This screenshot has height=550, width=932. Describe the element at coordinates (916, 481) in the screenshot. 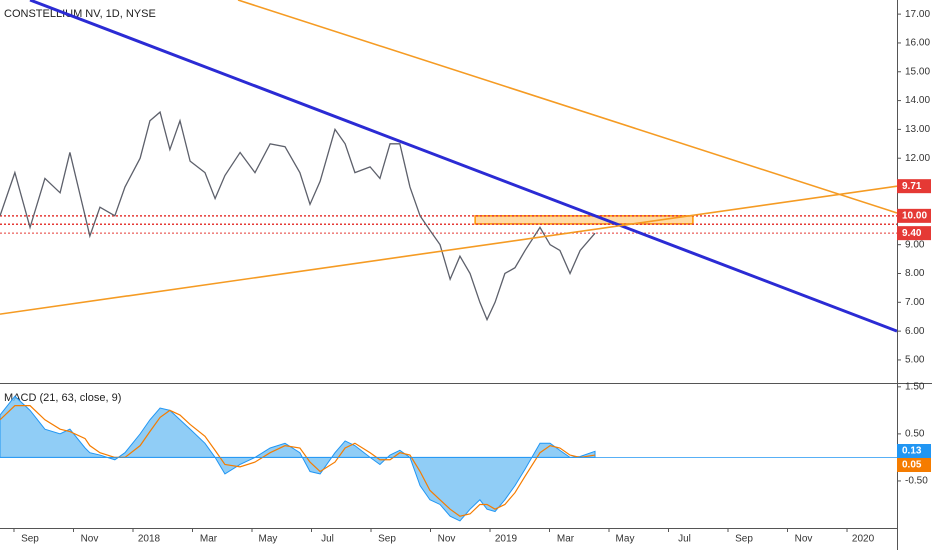

I see `y-tick-label: -0.50` at that location.